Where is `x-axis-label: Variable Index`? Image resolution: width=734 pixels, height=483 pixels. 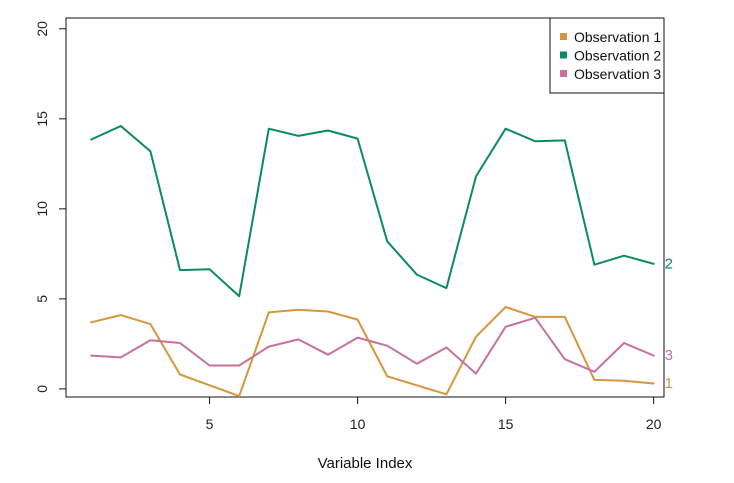
x-axis-label: Variable Index is located at coordinates (365, 463).